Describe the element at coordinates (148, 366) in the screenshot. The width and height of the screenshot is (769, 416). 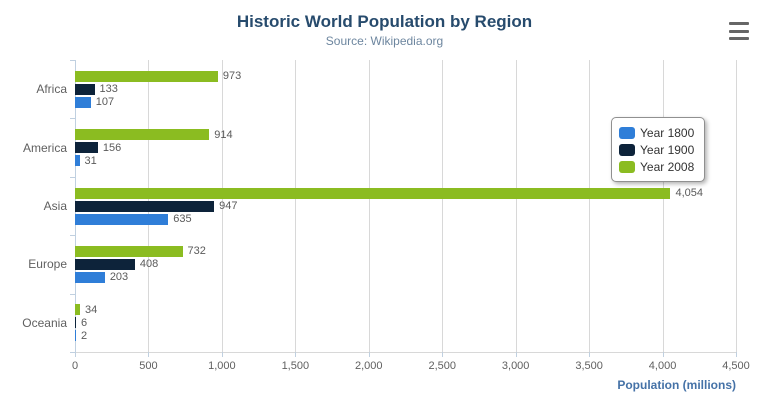
I see `x-tick-label: 500` at that location.